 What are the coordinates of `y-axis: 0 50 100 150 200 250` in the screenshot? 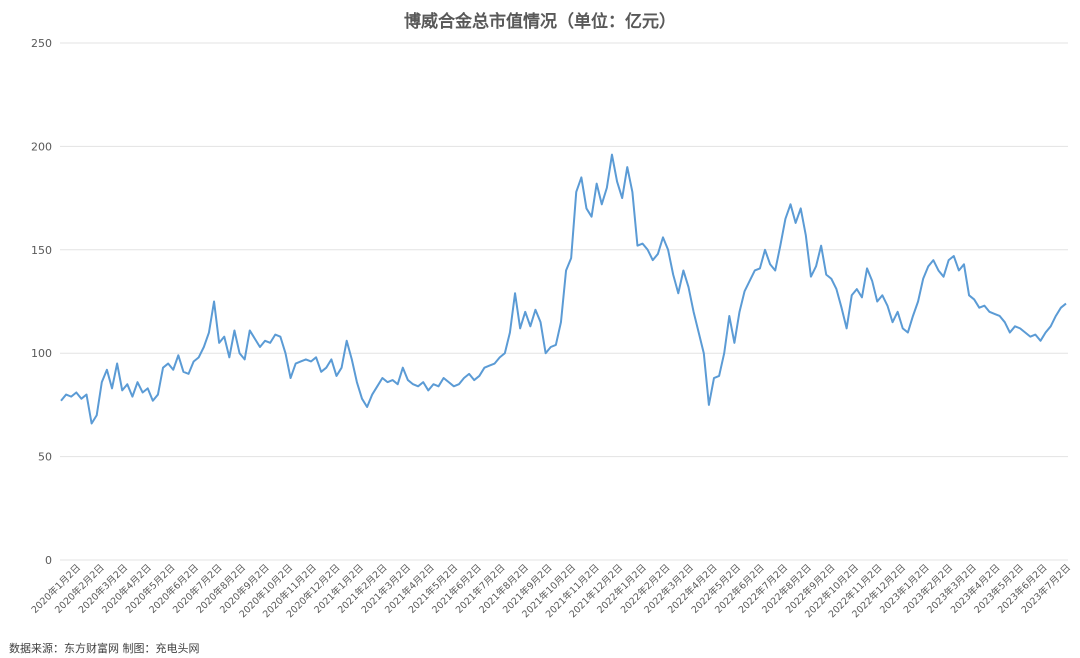 It's located at (41, 302).